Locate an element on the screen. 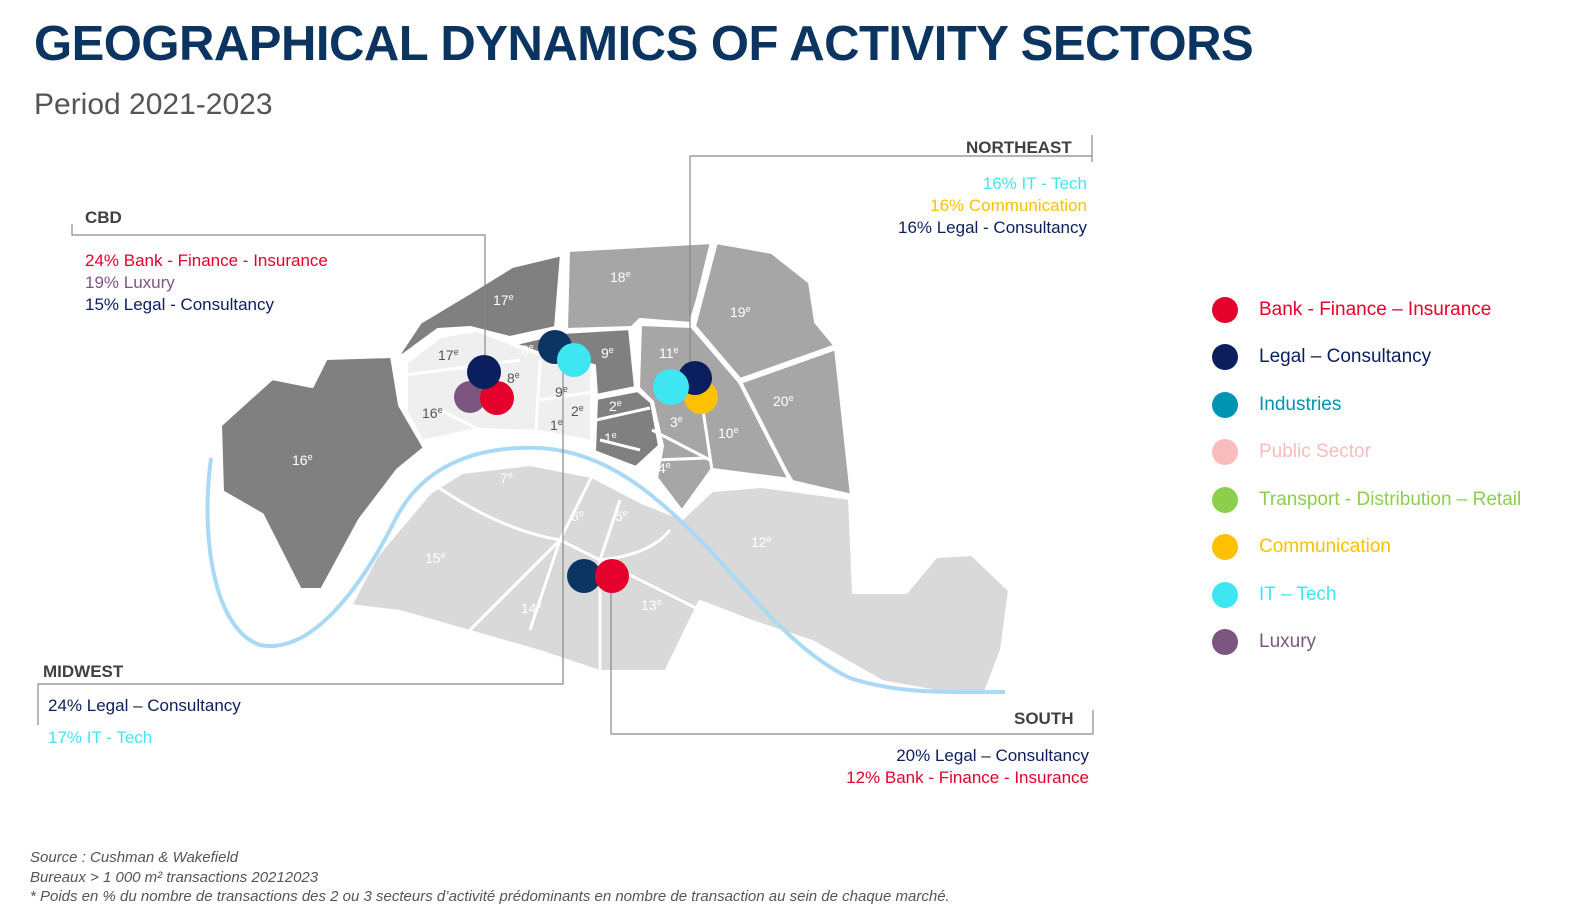 Image resolution: width=1585 pixels, height=919 pixels. arrondissement-label: 4e is located at coordinates (664, 468).